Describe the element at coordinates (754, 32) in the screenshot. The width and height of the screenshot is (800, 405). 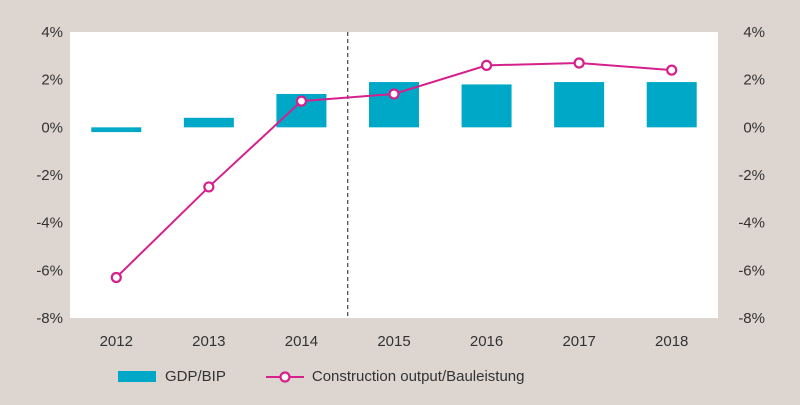
I see `ytick-right-label: 4%` at that location.